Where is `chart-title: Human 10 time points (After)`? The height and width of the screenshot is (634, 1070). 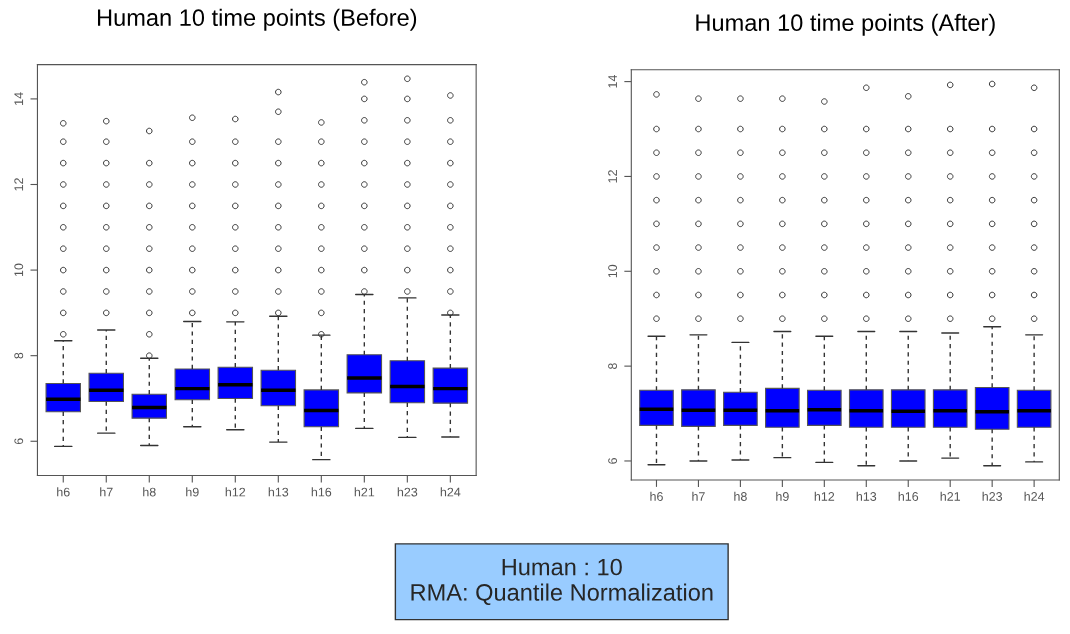
chart-title: Human 10 time points (After) is located at coordinates (845, 24).